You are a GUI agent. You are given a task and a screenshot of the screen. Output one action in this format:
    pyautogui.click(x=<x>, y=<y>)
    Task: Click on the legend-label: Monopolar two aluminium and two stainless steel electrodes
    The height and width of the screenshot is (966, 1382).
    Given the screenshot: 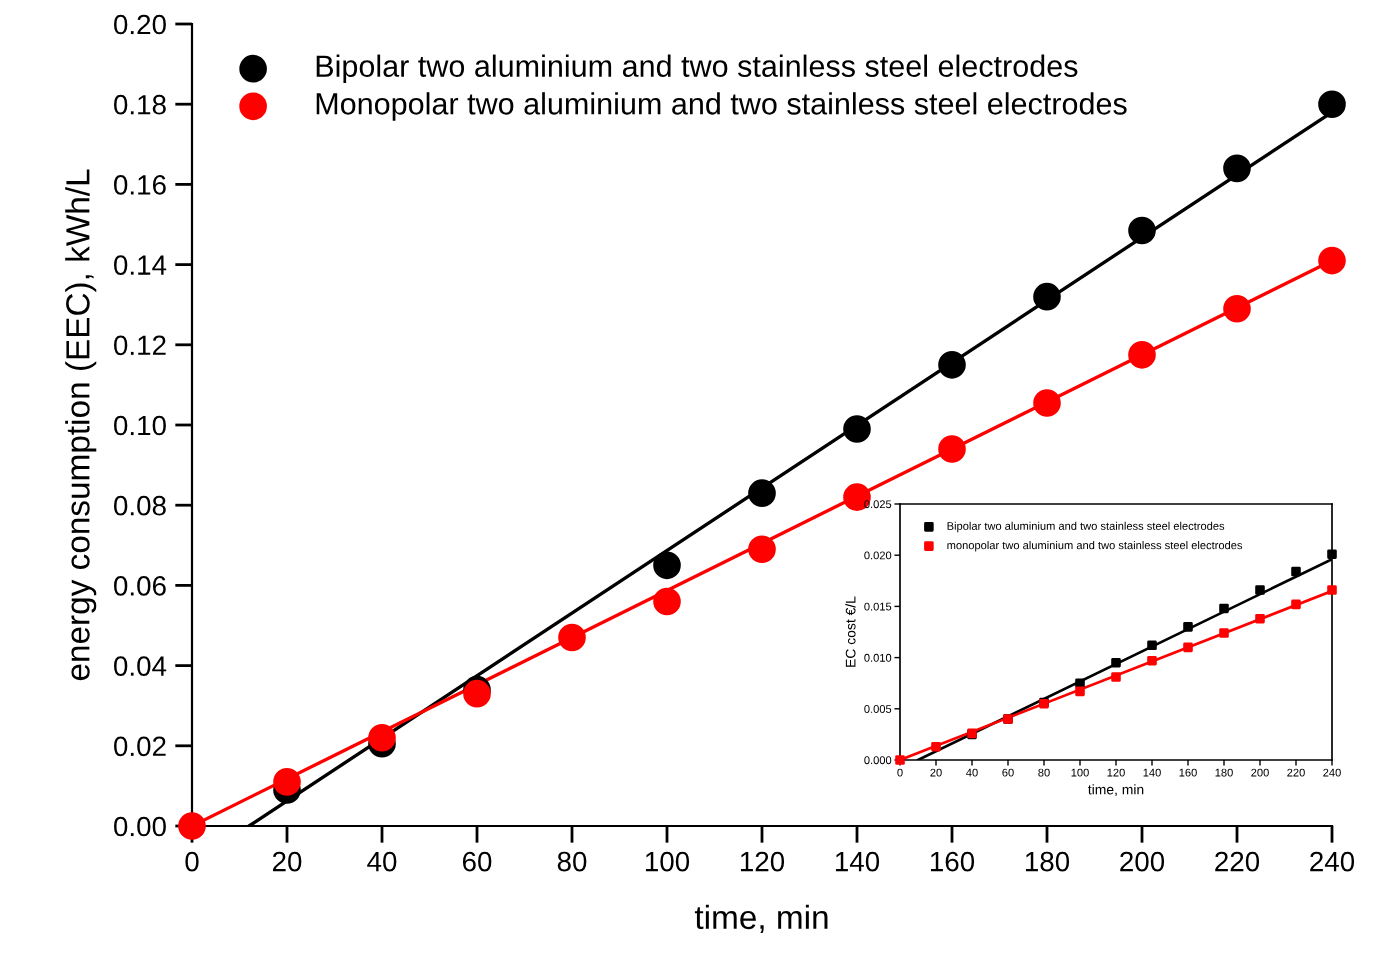 What is the action you would take?
    pyautogui.click(x=721, y=106)
    